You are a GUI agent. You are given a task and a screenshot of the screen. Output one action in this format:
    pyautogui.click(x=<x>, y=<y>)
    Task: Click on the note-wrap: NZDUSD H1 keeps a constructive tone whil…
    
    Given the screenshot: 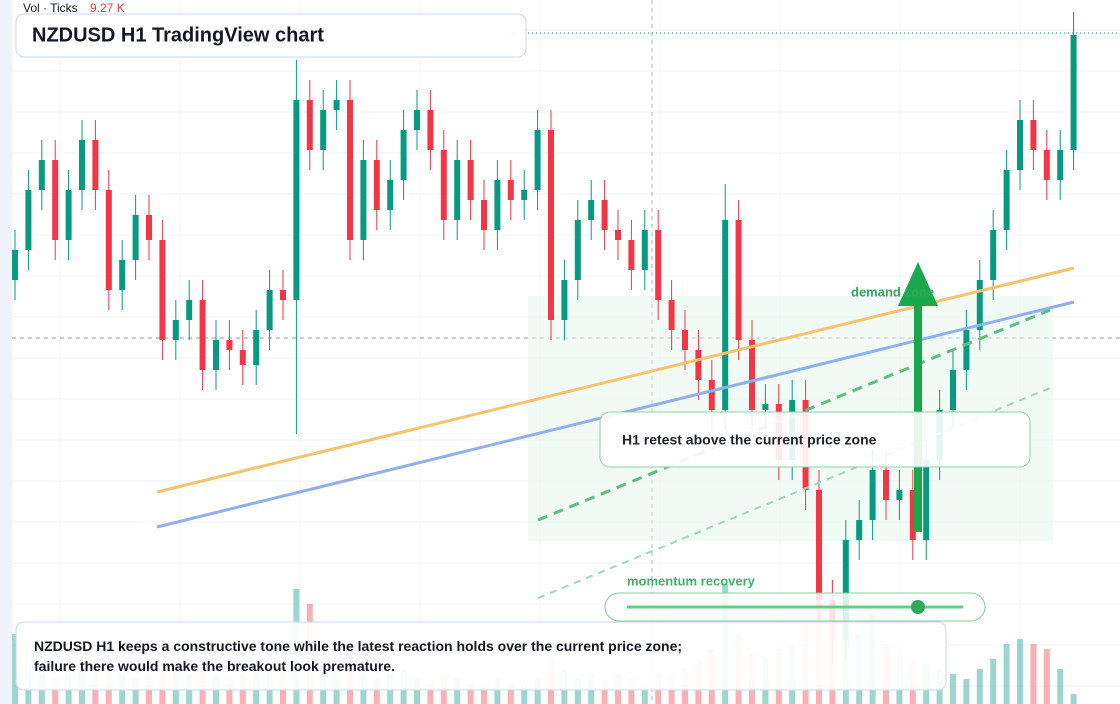 What is the action you would take?
    pyautogui.click(x=358, y=656)
    